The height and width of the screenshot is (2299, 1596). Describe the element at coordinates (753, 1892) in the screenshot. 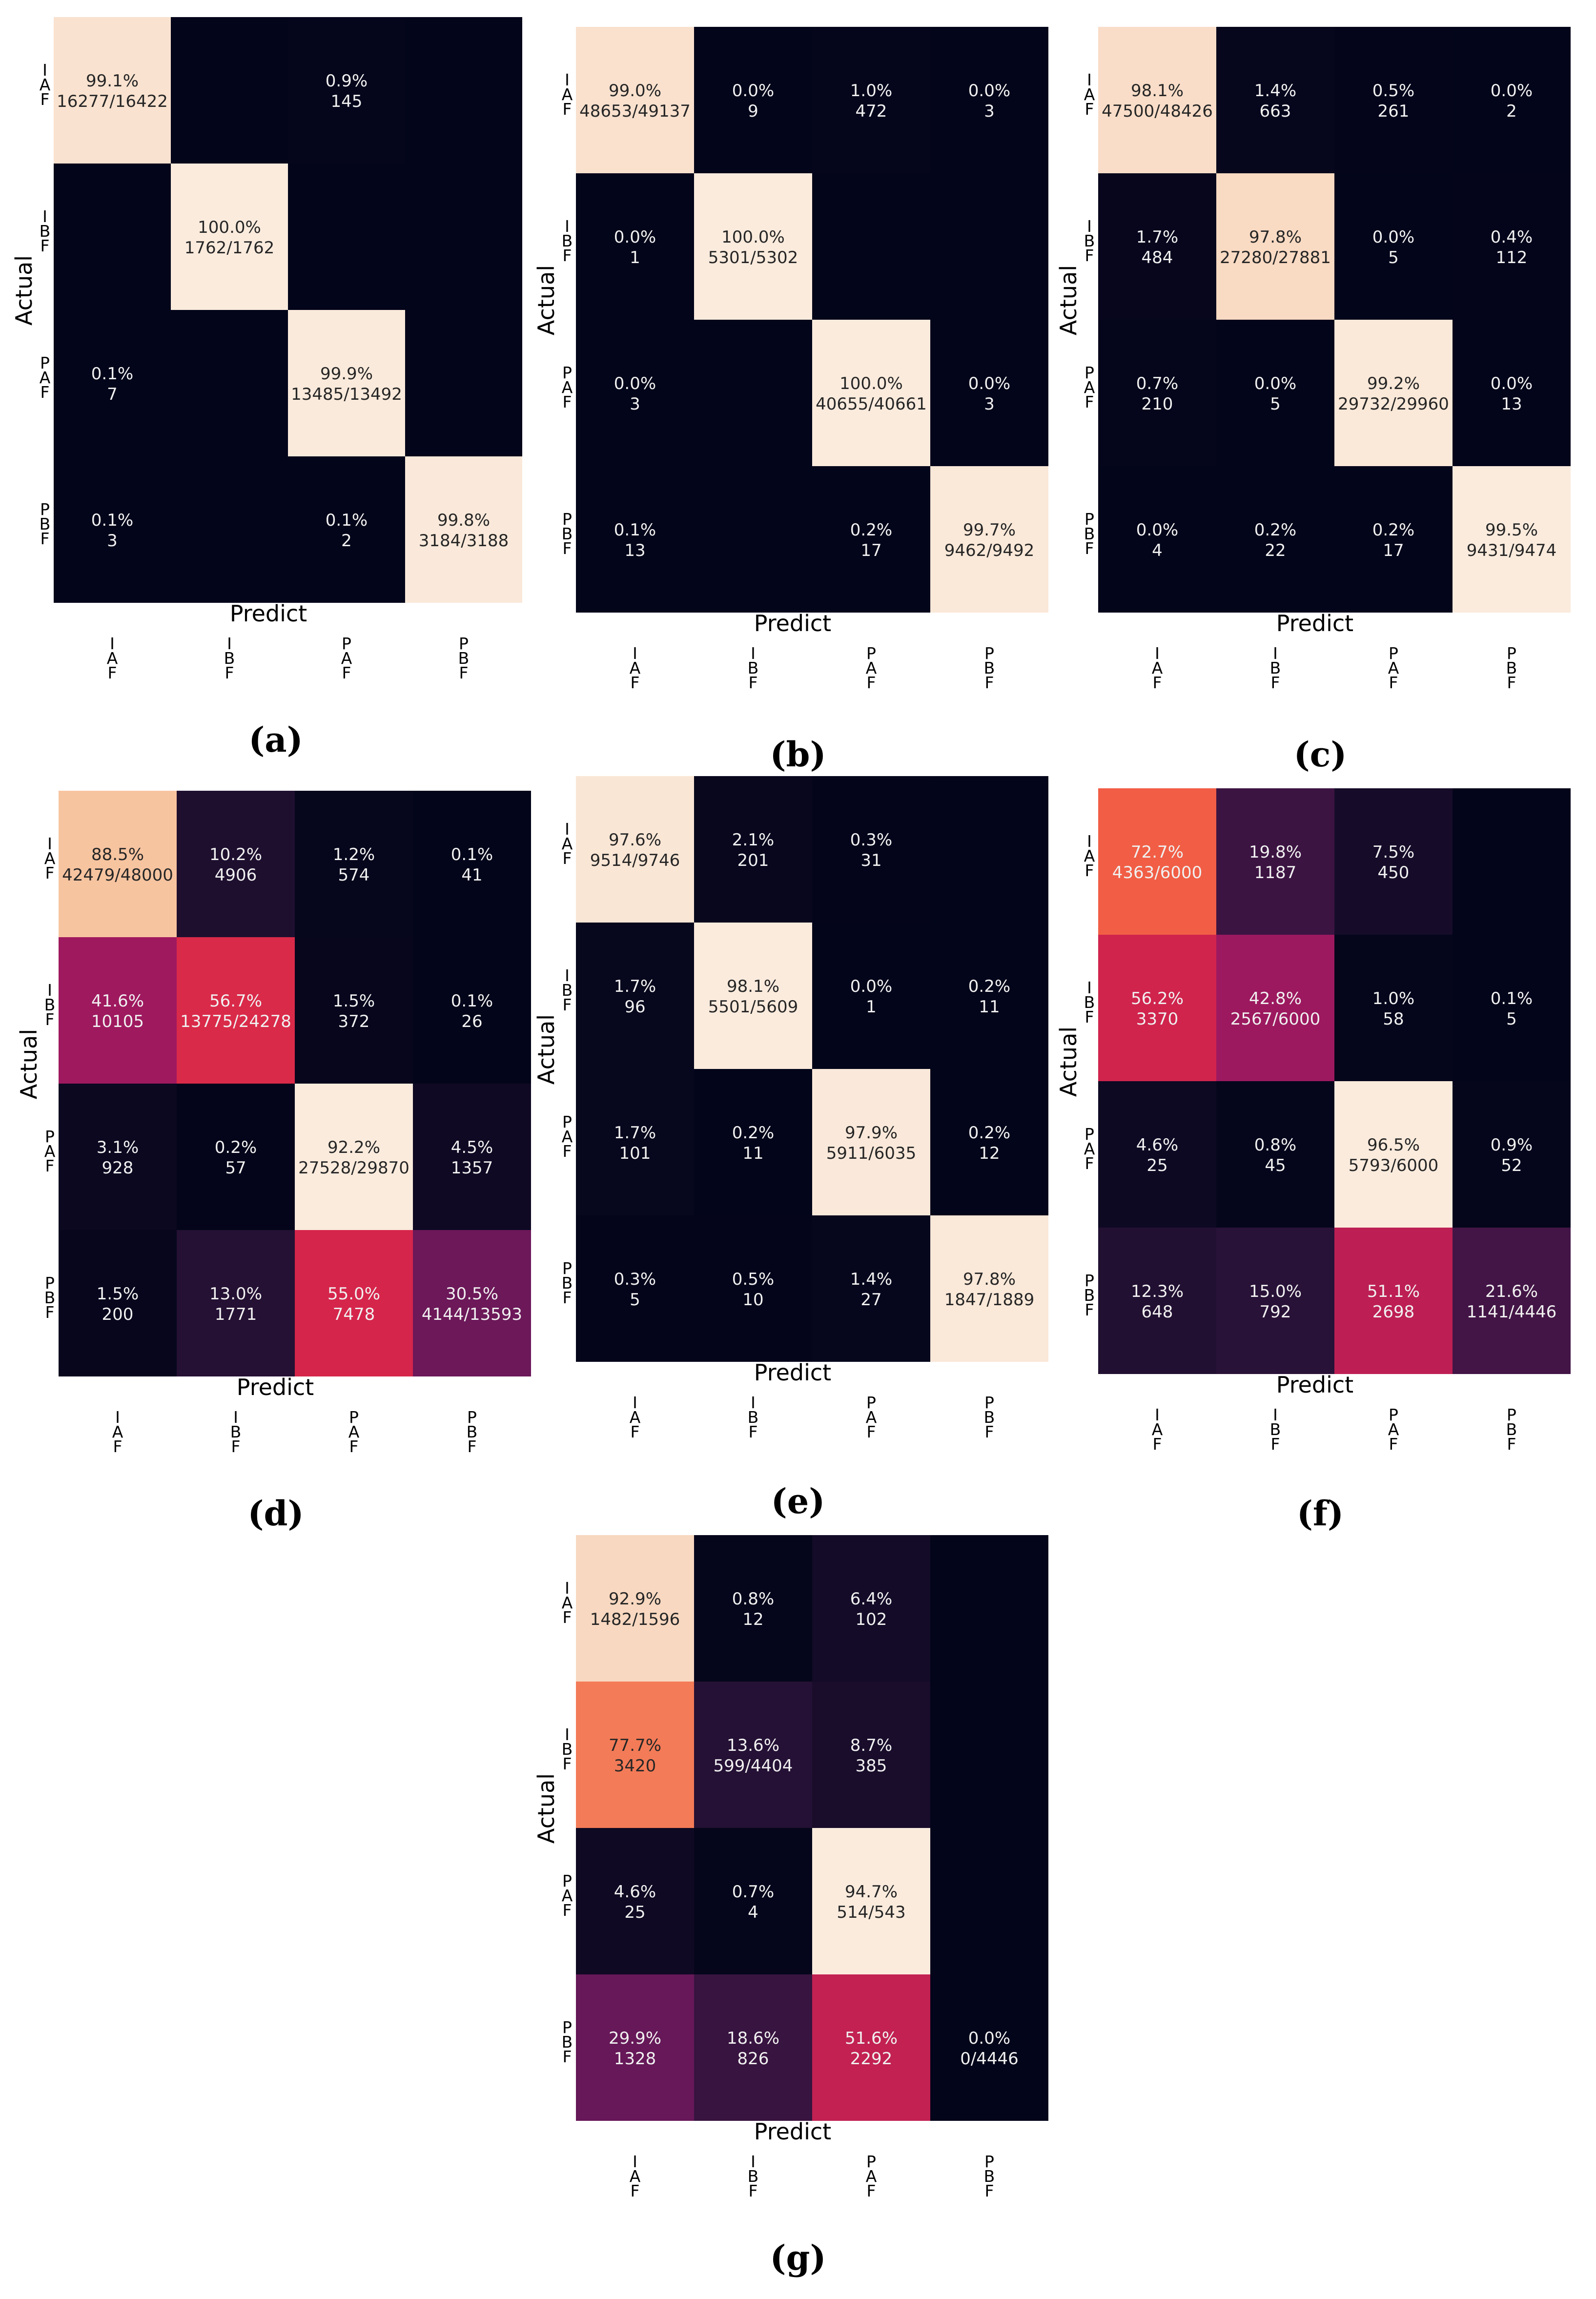

I see `cell-percent-label: 0.7%` at that location.